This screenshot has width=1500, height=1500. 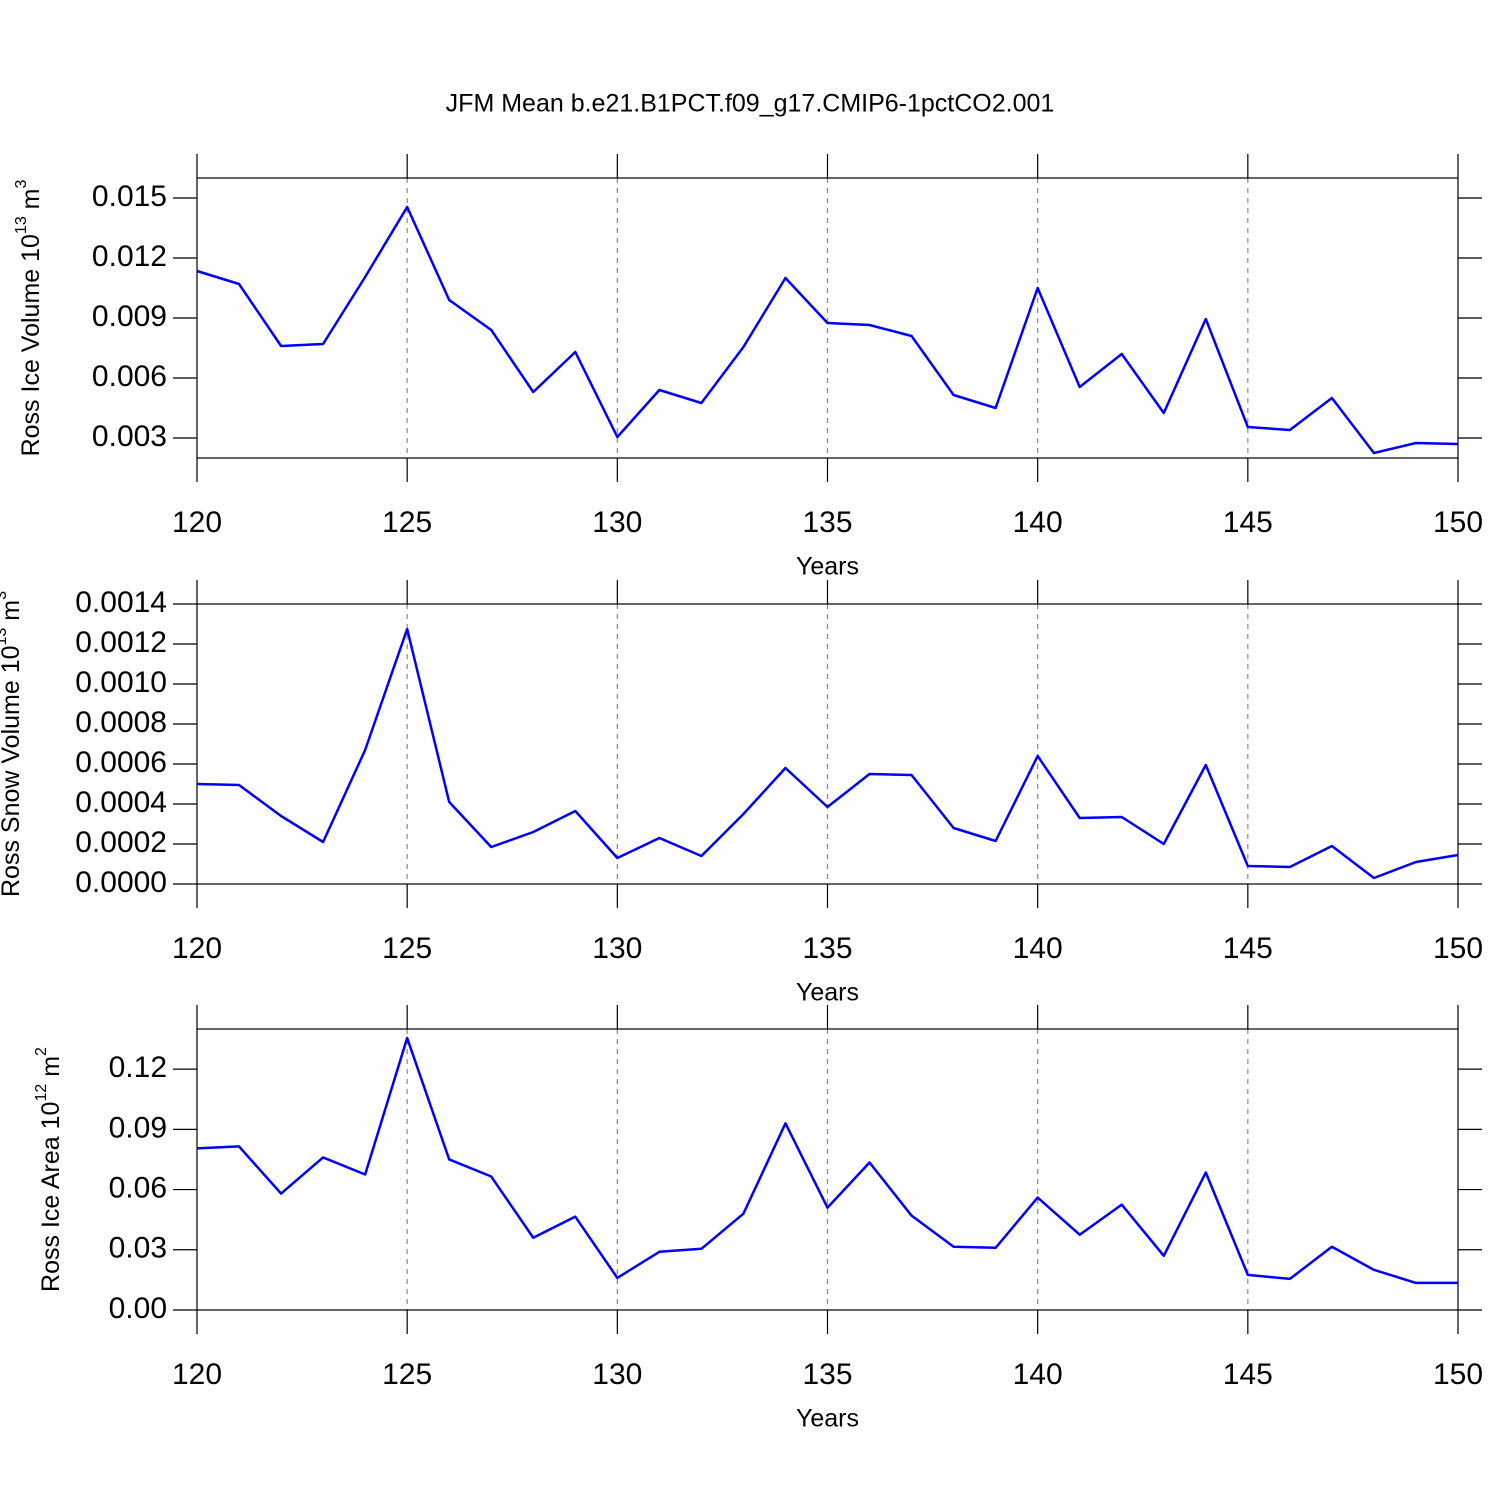 I want to click on y-label-unit-power: 2, so click(x=41, y=1051).